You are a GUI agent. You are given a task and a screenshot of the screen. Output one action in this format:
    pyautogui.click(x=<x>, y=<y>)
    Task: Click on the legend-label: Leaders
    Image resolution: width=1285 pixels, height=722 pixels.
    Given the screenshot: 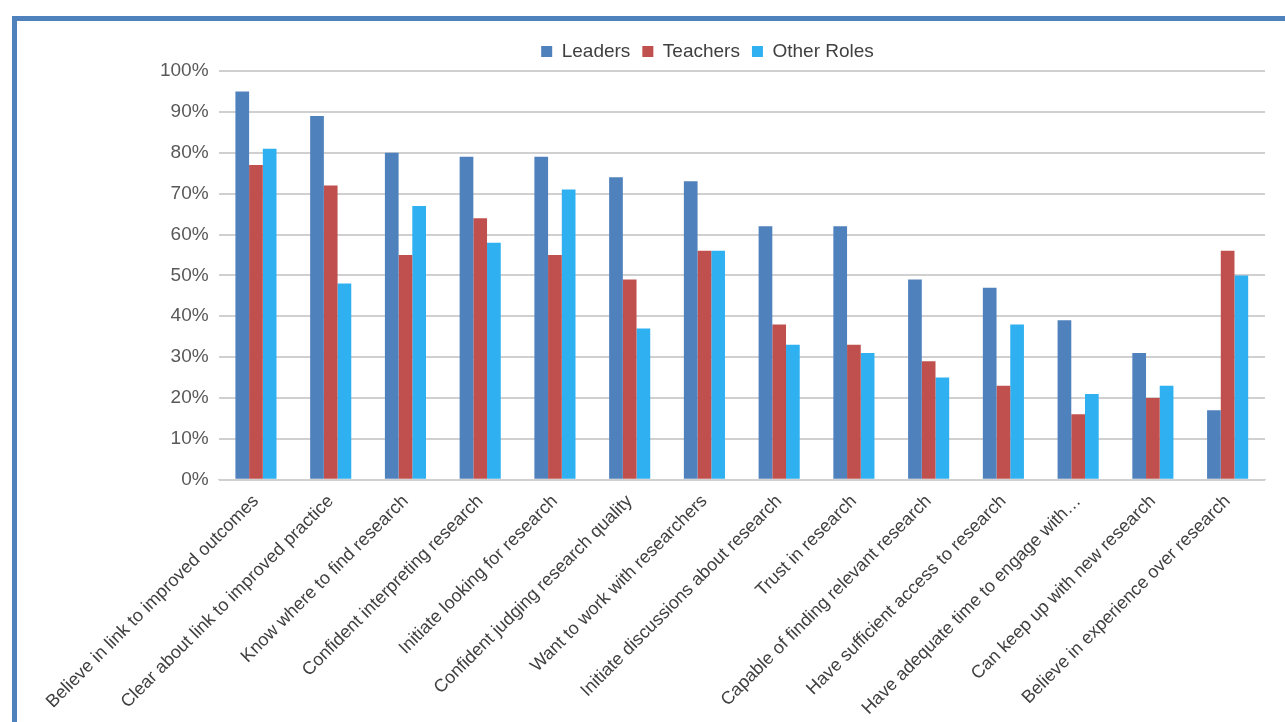 What is the action you would take?
    pyautogui.click(x=596, y=50)
    